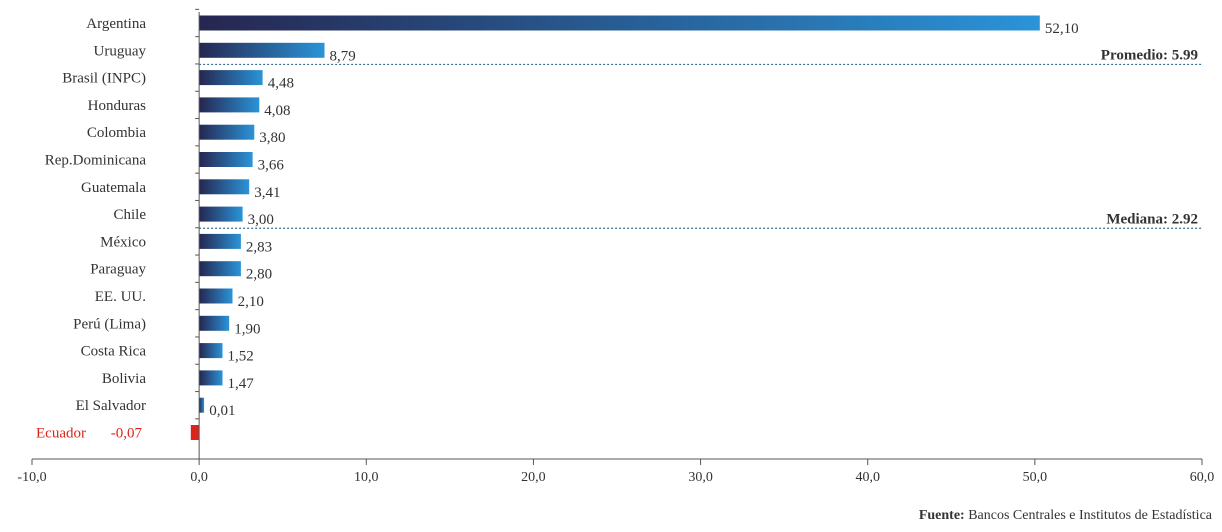 This screenshot has width=1222, height=532. Describe the element at coordinates (61, 434) in the screenshot. I see `category-label: Ecuador` at that location.